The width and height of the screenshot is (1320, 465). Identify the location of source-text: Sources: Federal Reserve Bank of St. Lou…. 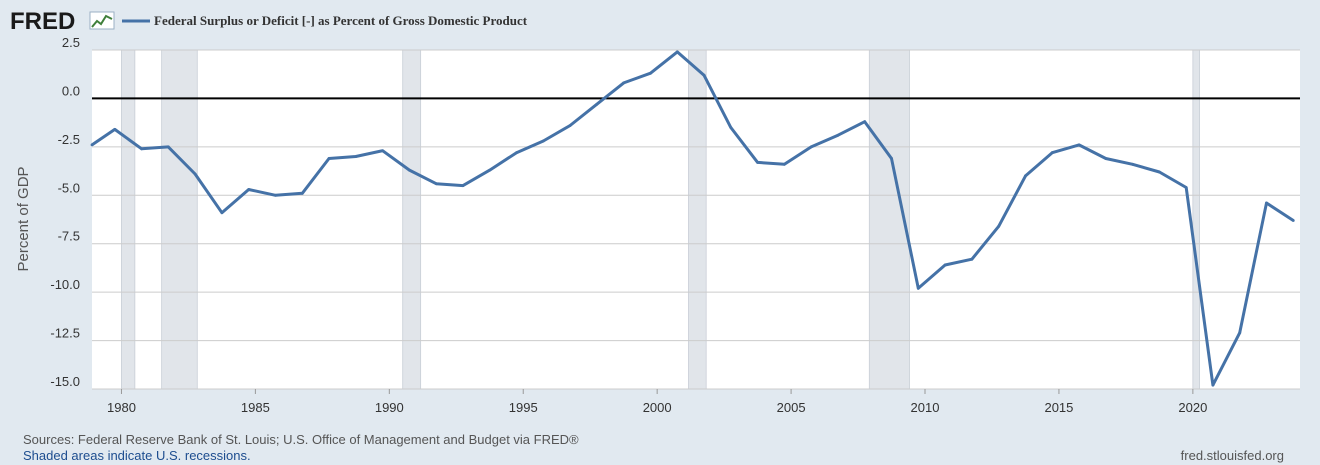
(301, 439).